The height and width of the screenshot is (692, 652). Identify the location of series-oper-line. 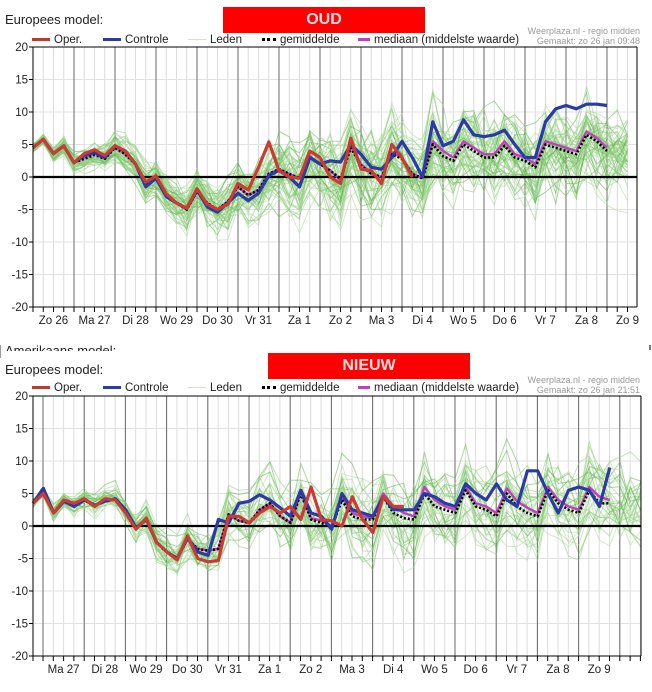
(217, 524).